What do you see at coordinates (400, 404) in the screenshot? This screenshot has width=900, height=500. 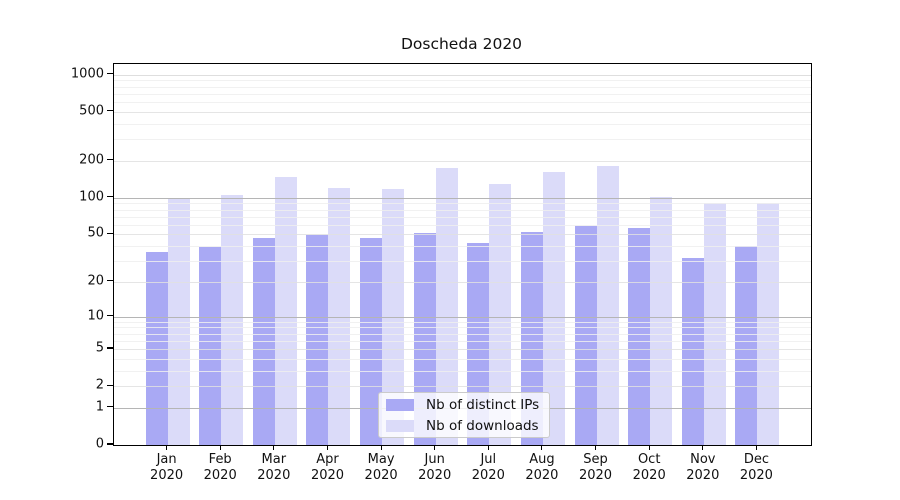 I see `legend-swatch-ips` at bounding box center [400, 404].